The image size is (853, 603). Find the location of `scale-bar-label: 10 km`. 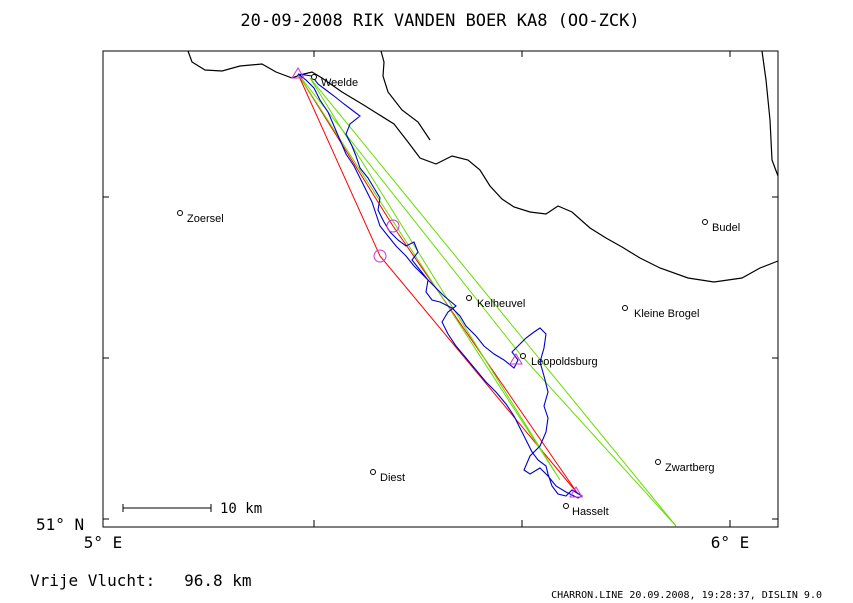

scale-bar-label: 10 km is located at coordinates (241, 509).